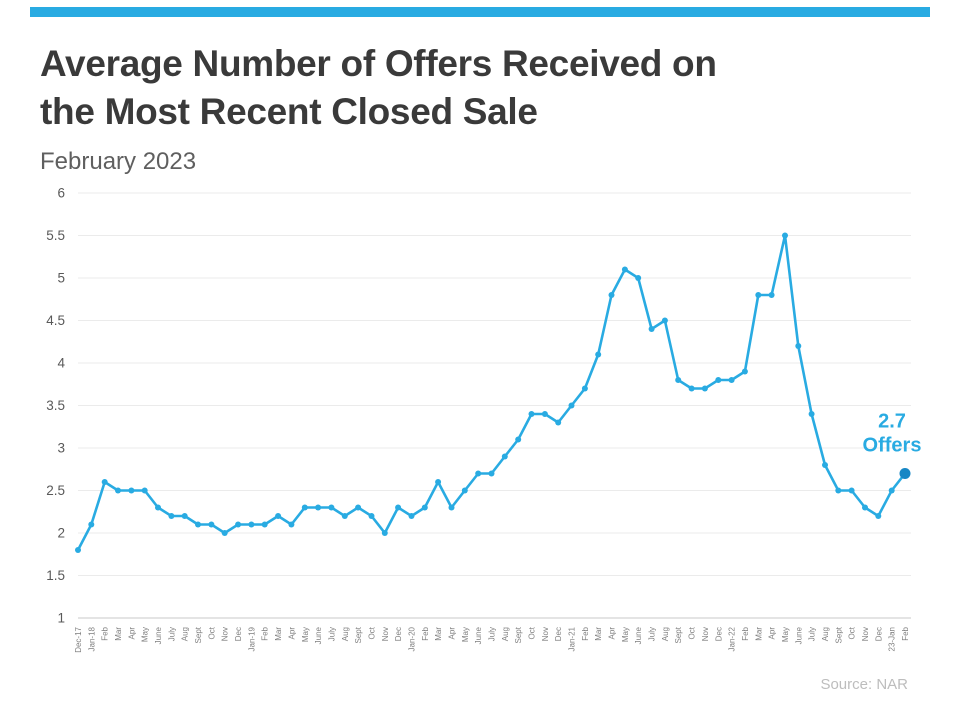 The width and height of the screenshot is (960, 720). Describe the element at coordinates (61, 363) in the screenshot. I see `y-axis-label: 4` at that location.